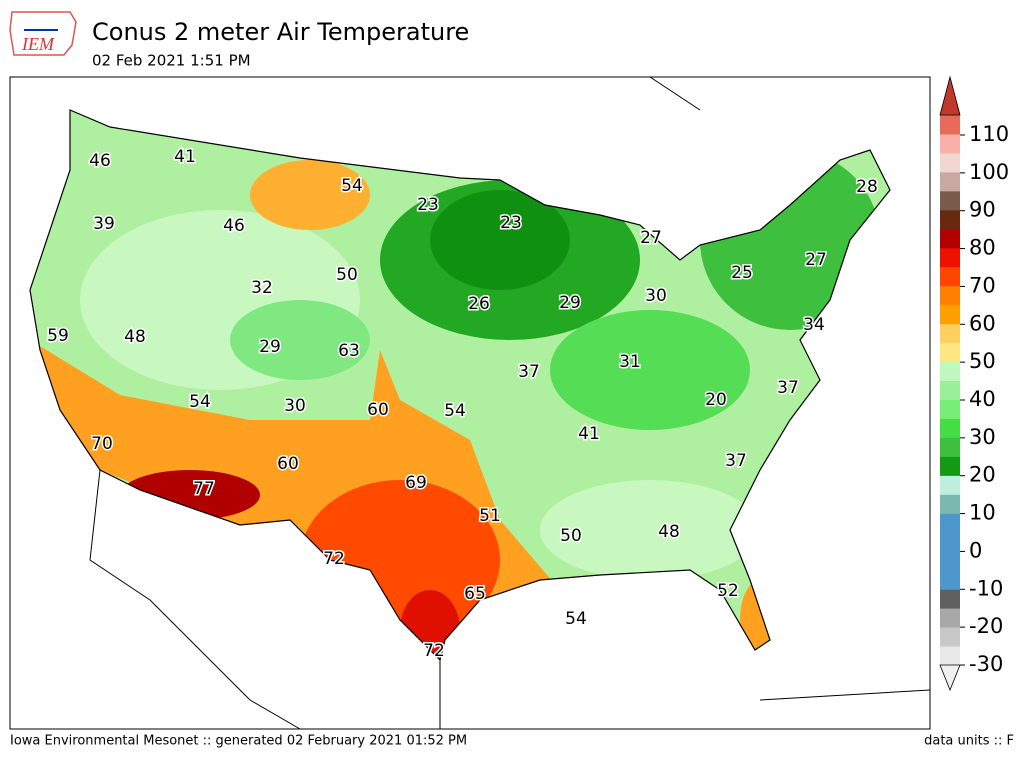 Image resolution: width=1024 pixels, height=768 pixels. Describe the element at coordinates (416, 483) in the screenshot. I see `station-value: 69` at that location.